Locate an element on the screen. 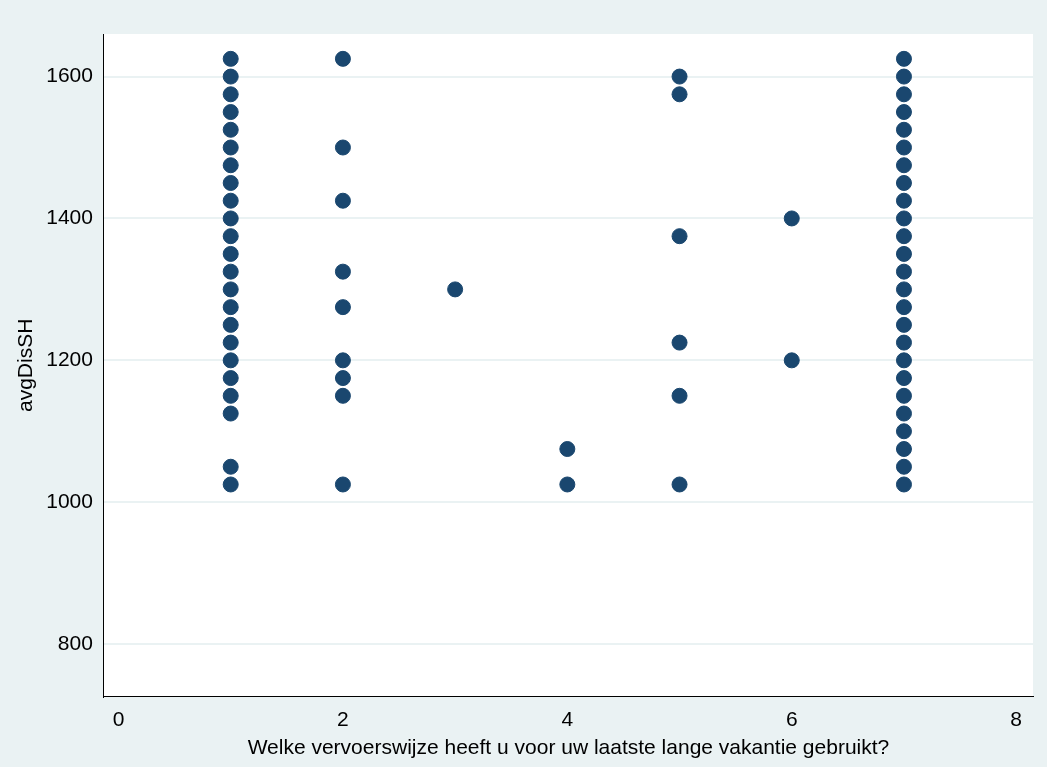 Image resolution: width=1047 pixels, height=767 pixels. y-tick-label: 1400 is located at coordinates (69, 217).